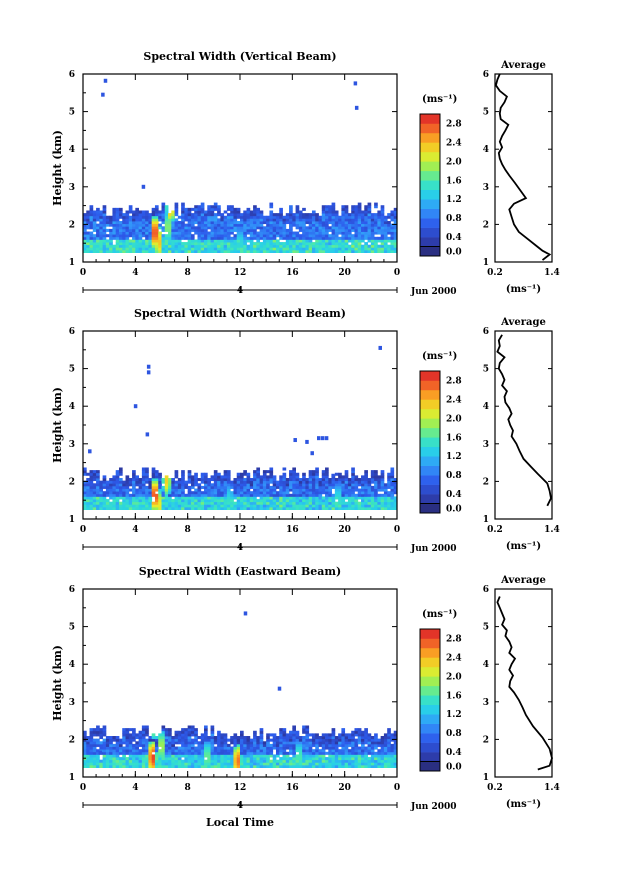  Describe the element at coordinates (523, 580) in the screenshot. I see `profile-title: Average` at that location.